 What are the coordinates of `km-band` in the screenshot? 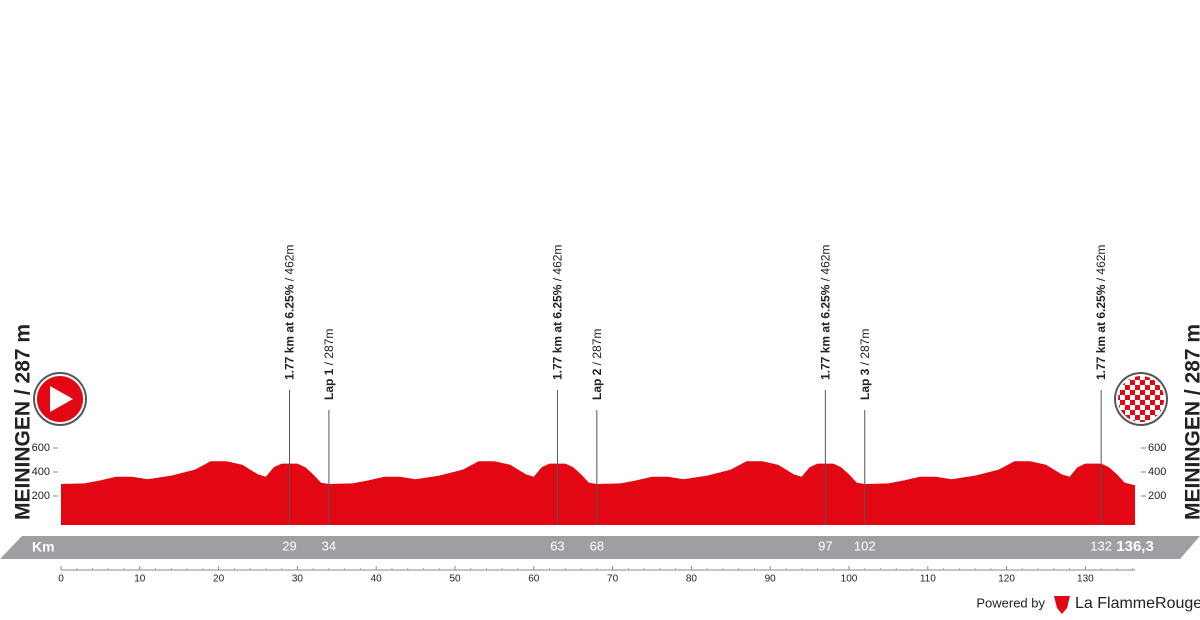 It's located at (600, 547).